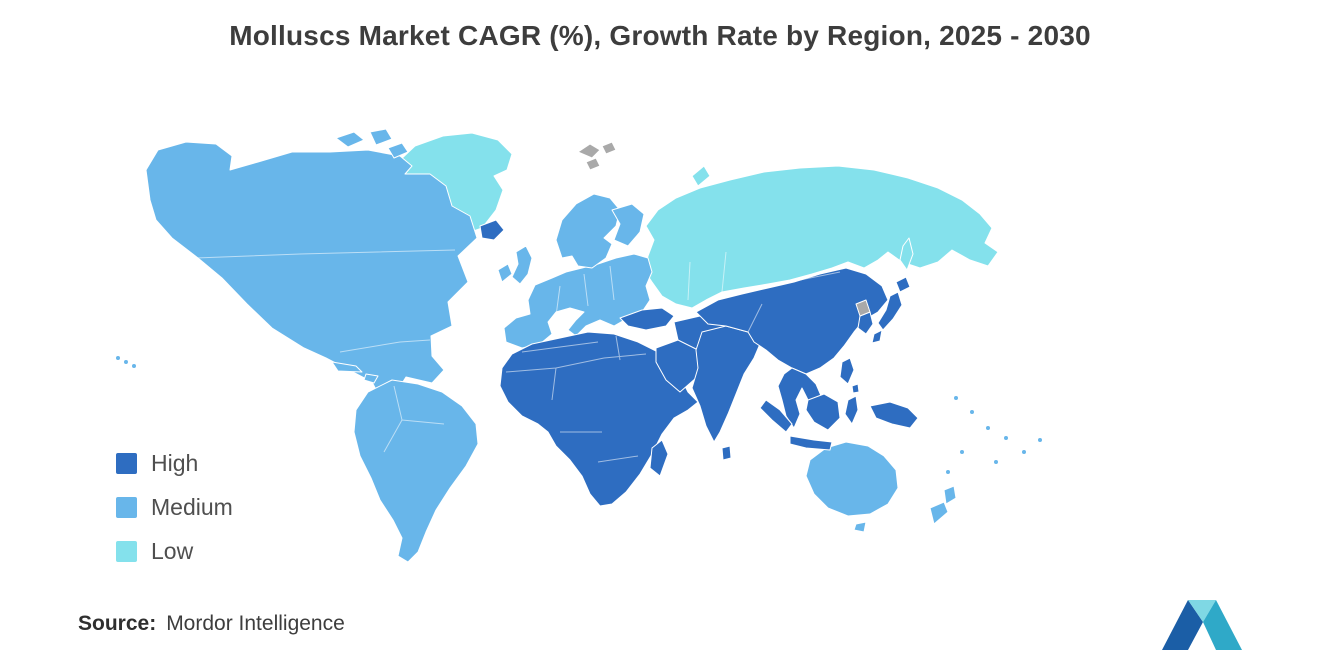 The height and width of the screenshot is (665, 1320). Describe the element at coordinates (505, 273) in the screenshot. I see `region-ireland` at that location.